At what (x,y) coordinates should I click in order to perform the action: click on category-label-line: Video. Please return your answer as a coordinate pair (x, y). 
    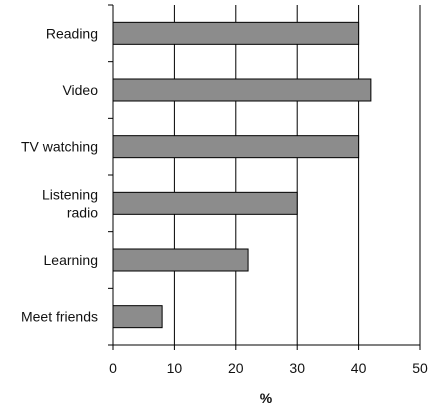
    Looking at the image, I should click on (80, 90).